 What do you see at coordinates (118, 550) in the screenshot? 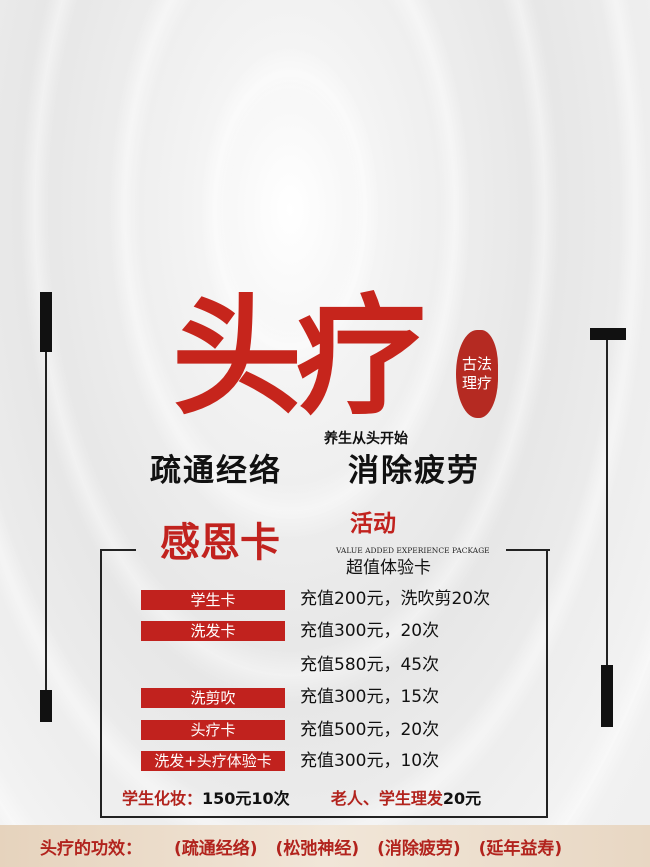
I see `box-top-left` at bounding box center [118, 550].